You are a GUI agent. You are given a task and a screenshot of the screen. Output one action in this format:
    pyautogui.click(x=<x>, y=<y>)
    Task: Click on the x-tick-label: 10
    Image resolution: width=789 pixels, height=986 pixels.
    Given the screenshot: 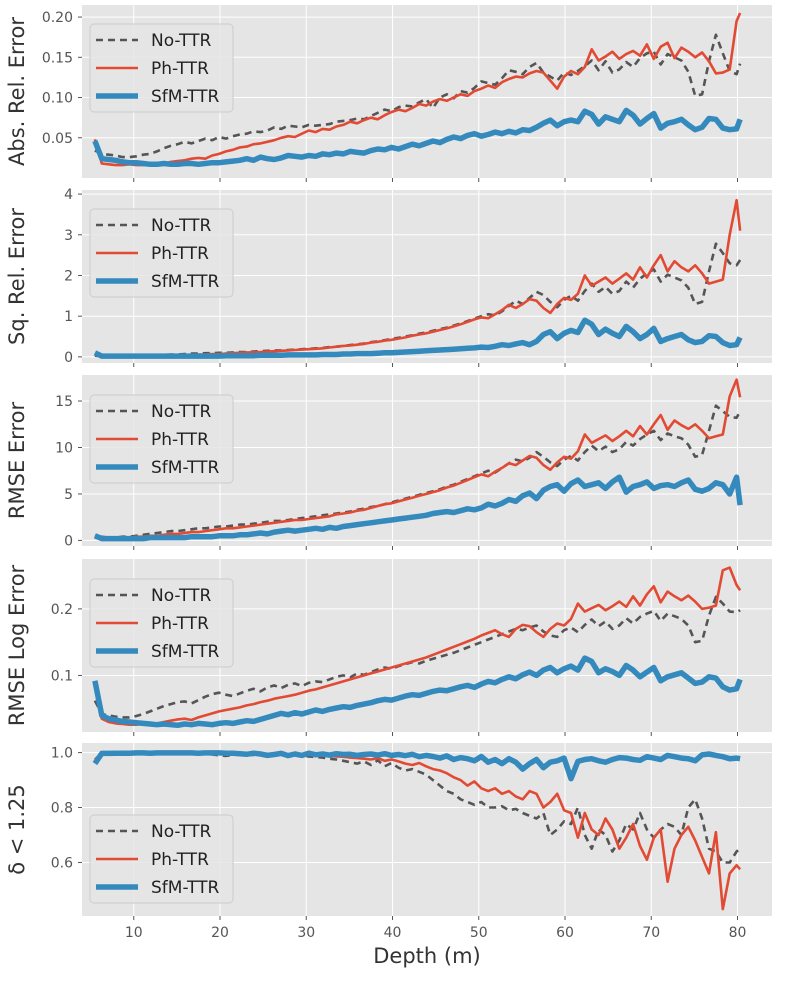 What is the action you would take?
    pyautogui.click(x=134, y=933)
    